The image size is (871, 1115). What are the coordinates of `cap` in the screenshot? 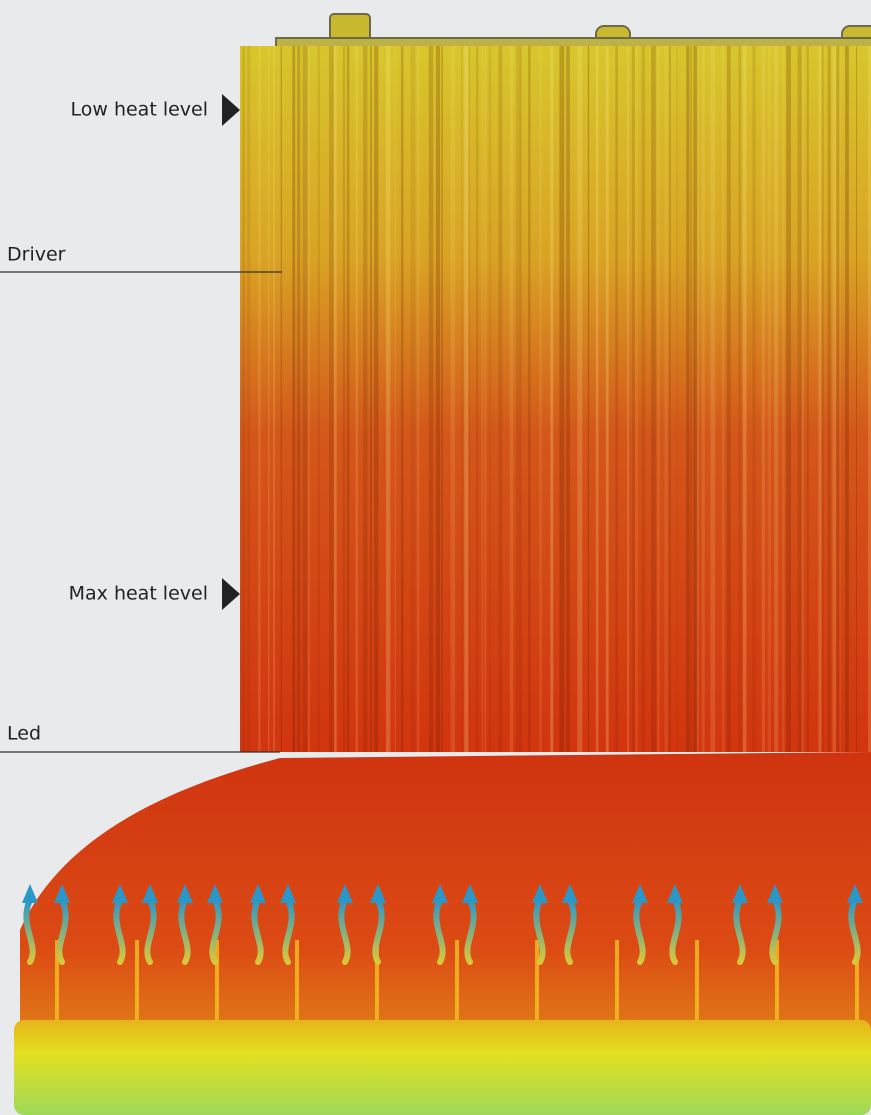 It's located at (573, 31).